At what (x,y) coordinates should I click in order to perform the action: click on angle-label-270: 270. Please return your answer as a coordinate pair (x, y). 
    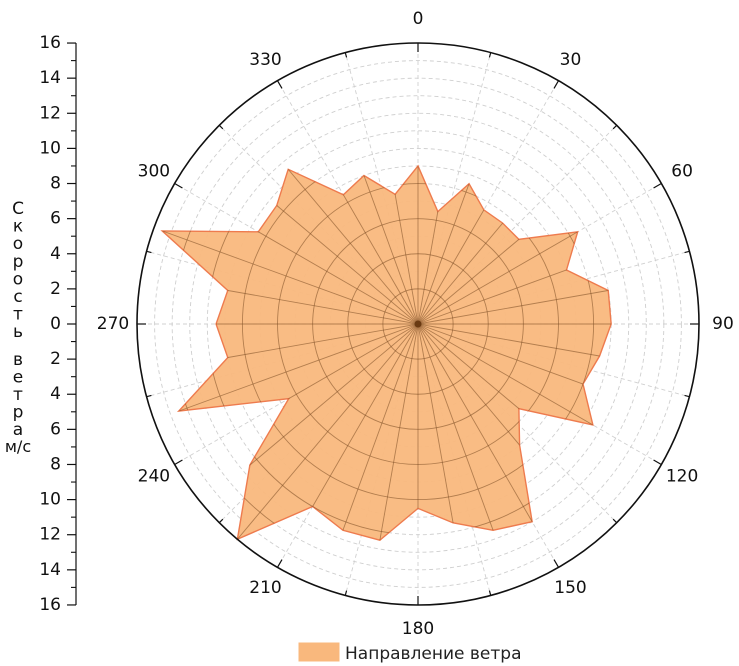
    Looking at the image, I should click on (113, 324).